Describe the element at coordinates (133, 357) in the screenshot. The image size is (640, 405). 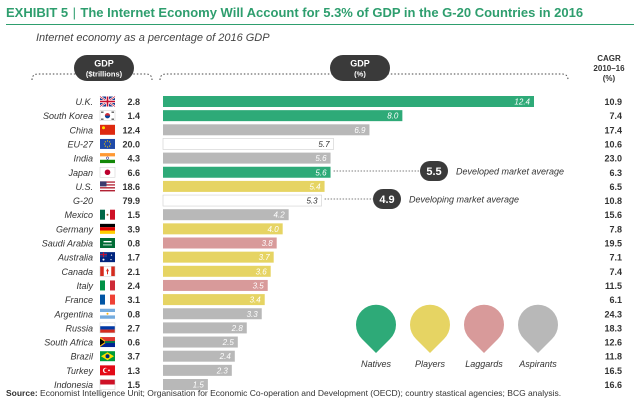
I see `gdp-value: 3.7` at that location.